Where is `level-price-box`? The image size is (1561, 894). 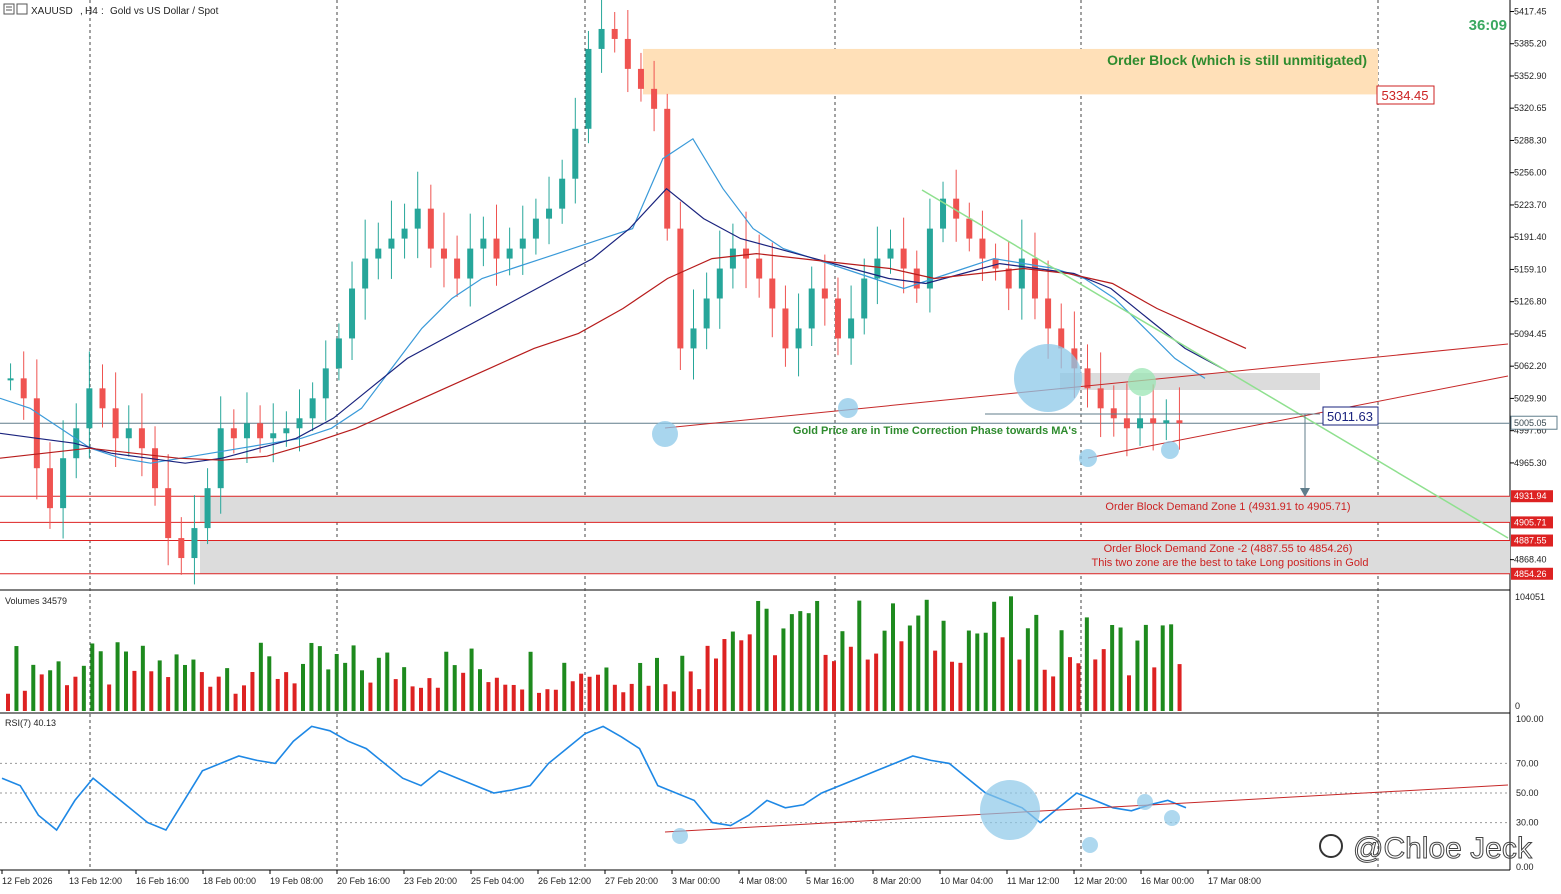
level-price-box is located at coordinates (1532, 540).